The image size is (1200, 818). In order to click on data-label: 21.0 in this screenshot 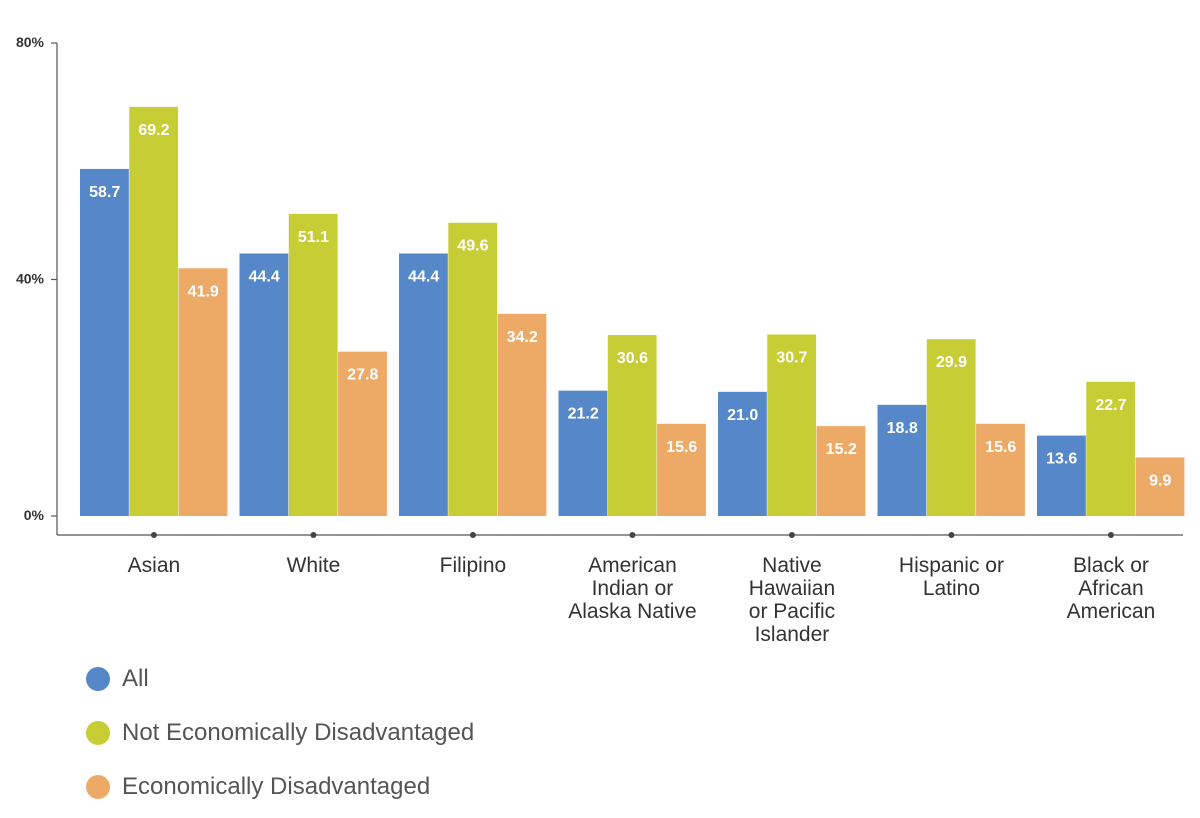, I will do `click(742, 415)`.